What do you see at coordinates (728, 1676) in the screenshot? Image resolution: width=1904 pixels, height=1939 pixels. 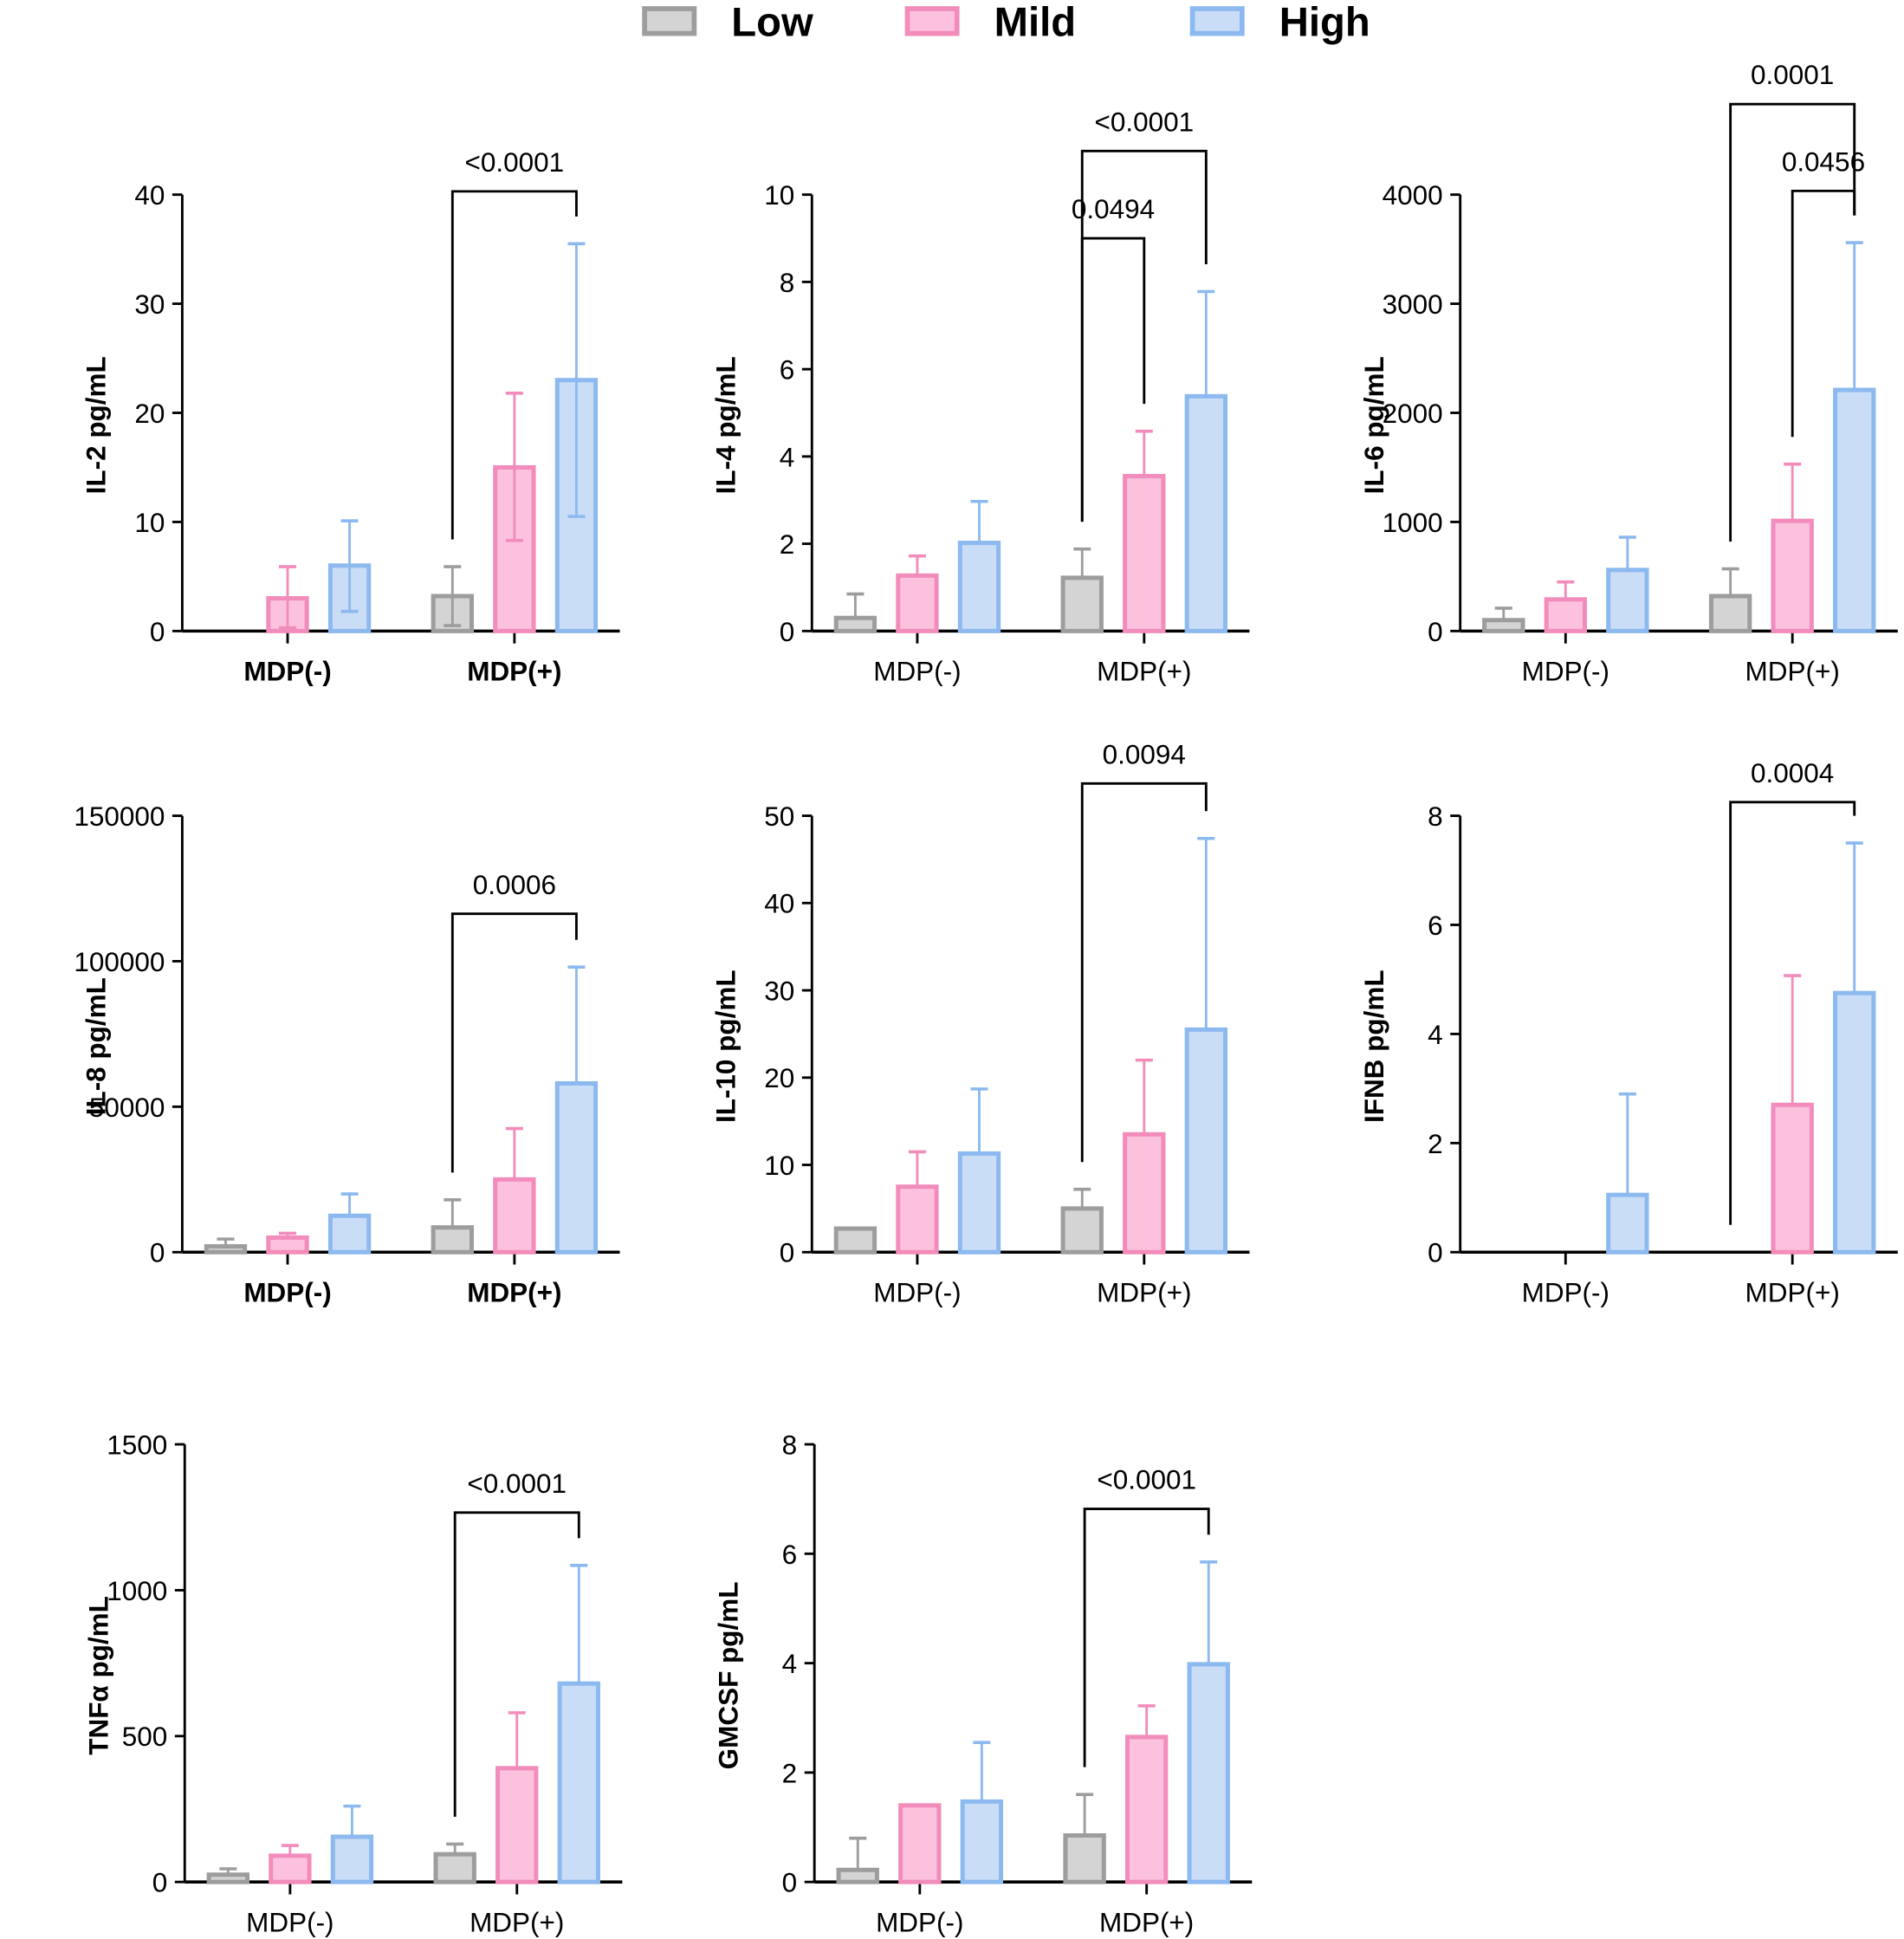 I see `y-axis-label: GMCSF pg/mL` at bounding box center [728, 1676].